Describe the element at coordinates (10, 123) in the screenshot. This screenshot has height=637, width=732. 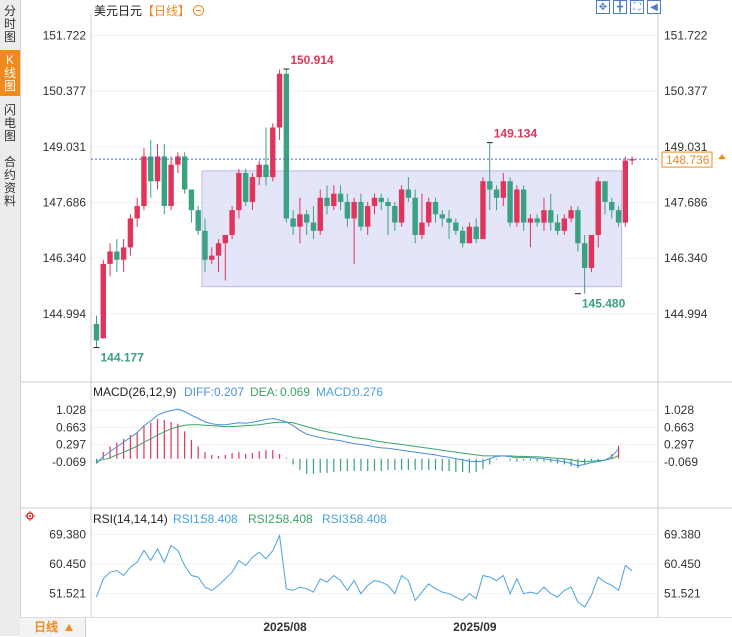
I see `tab-flash-chart: 闪电图` at that location.